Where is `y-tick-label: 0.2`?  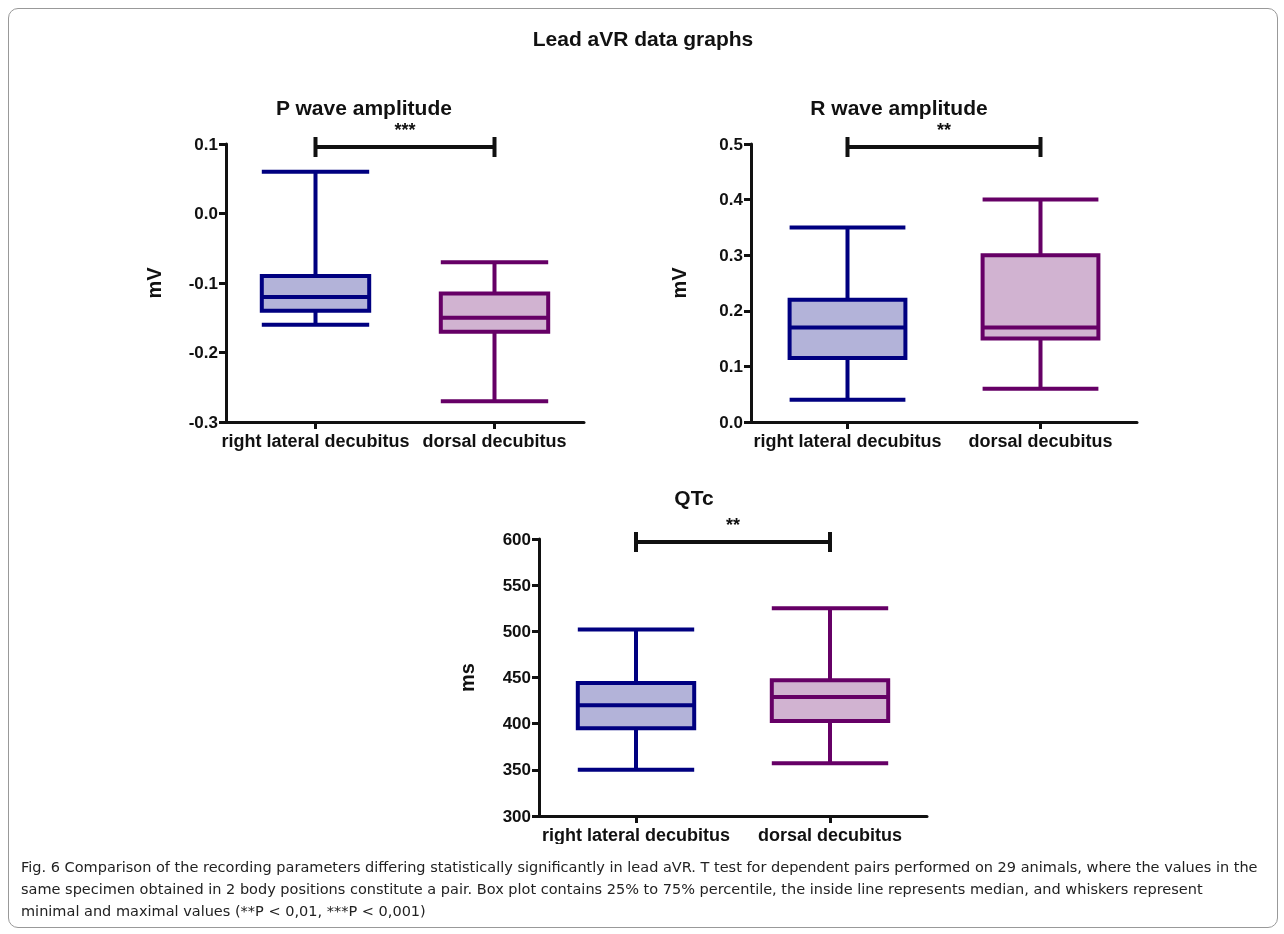
y-tick-label: 0.2 is located at coordinates (731, 311).